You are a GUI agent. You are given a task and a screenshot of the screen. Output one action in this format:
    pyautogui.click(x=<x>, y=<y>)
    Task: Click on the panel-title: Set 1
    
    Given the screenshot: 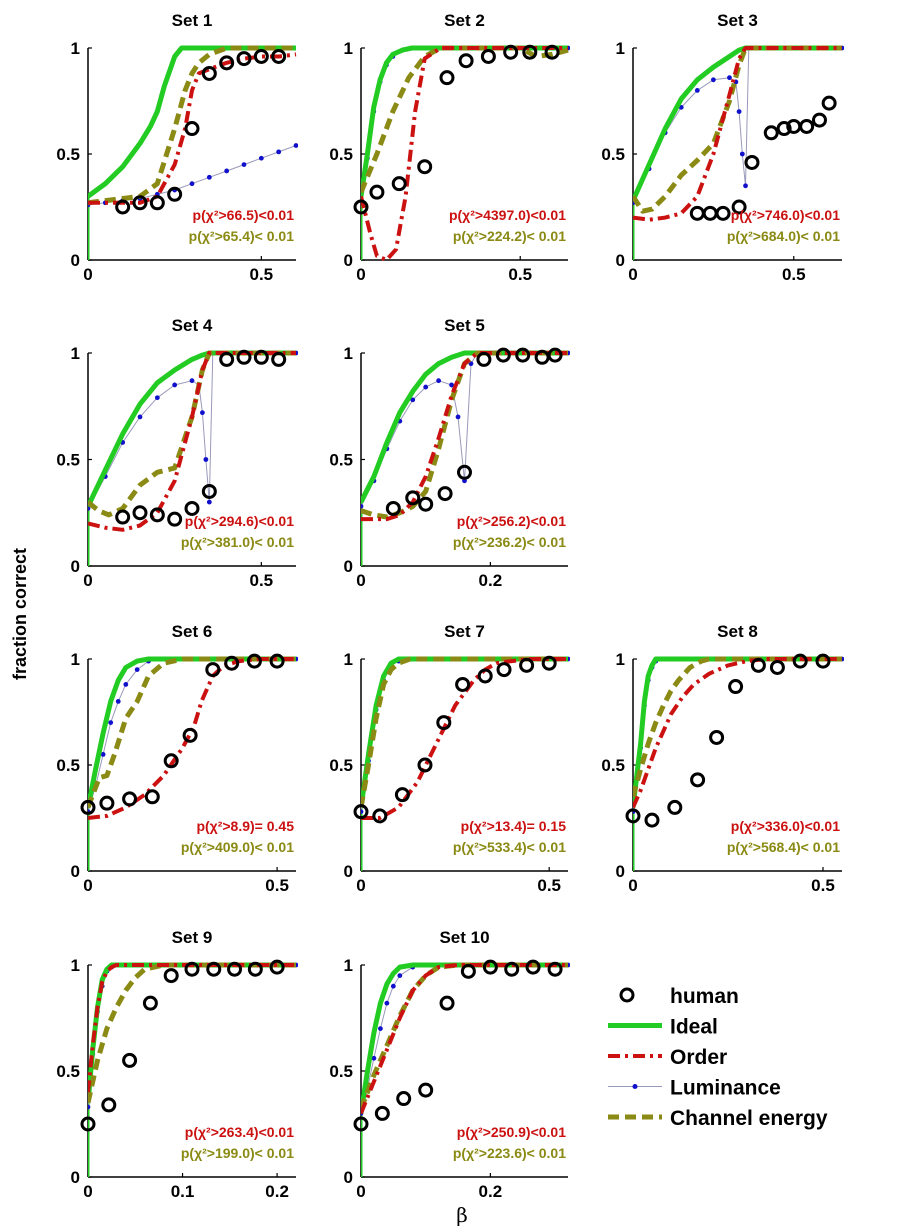 What is the action you would take?
    pyautogui.click(x=192, y=20)
    